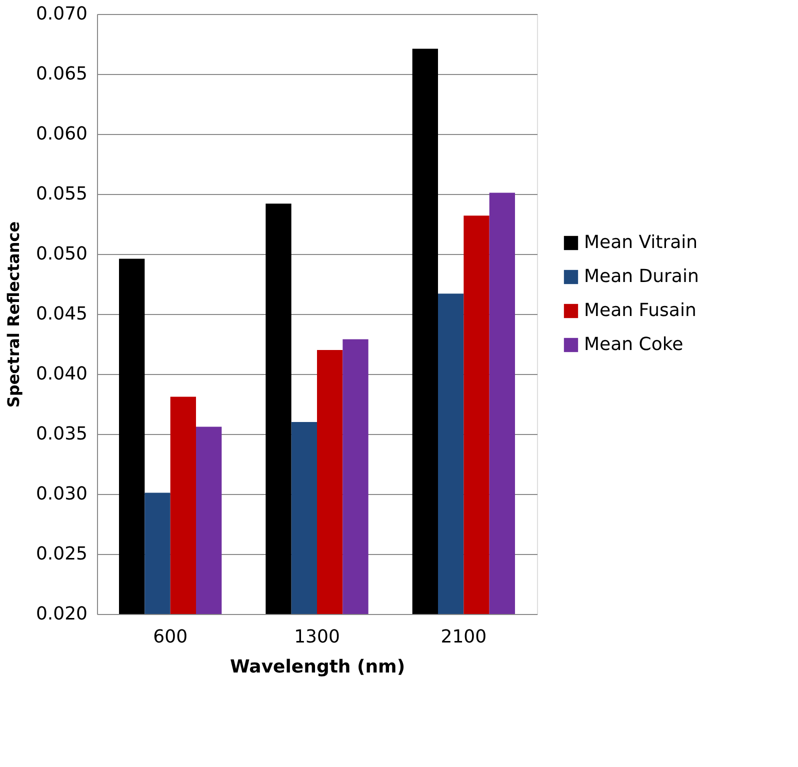  Describe the element at coordinates (318, 667) in the screenshot. I see `x-axis-title: Wavelength (nm)` at that location.